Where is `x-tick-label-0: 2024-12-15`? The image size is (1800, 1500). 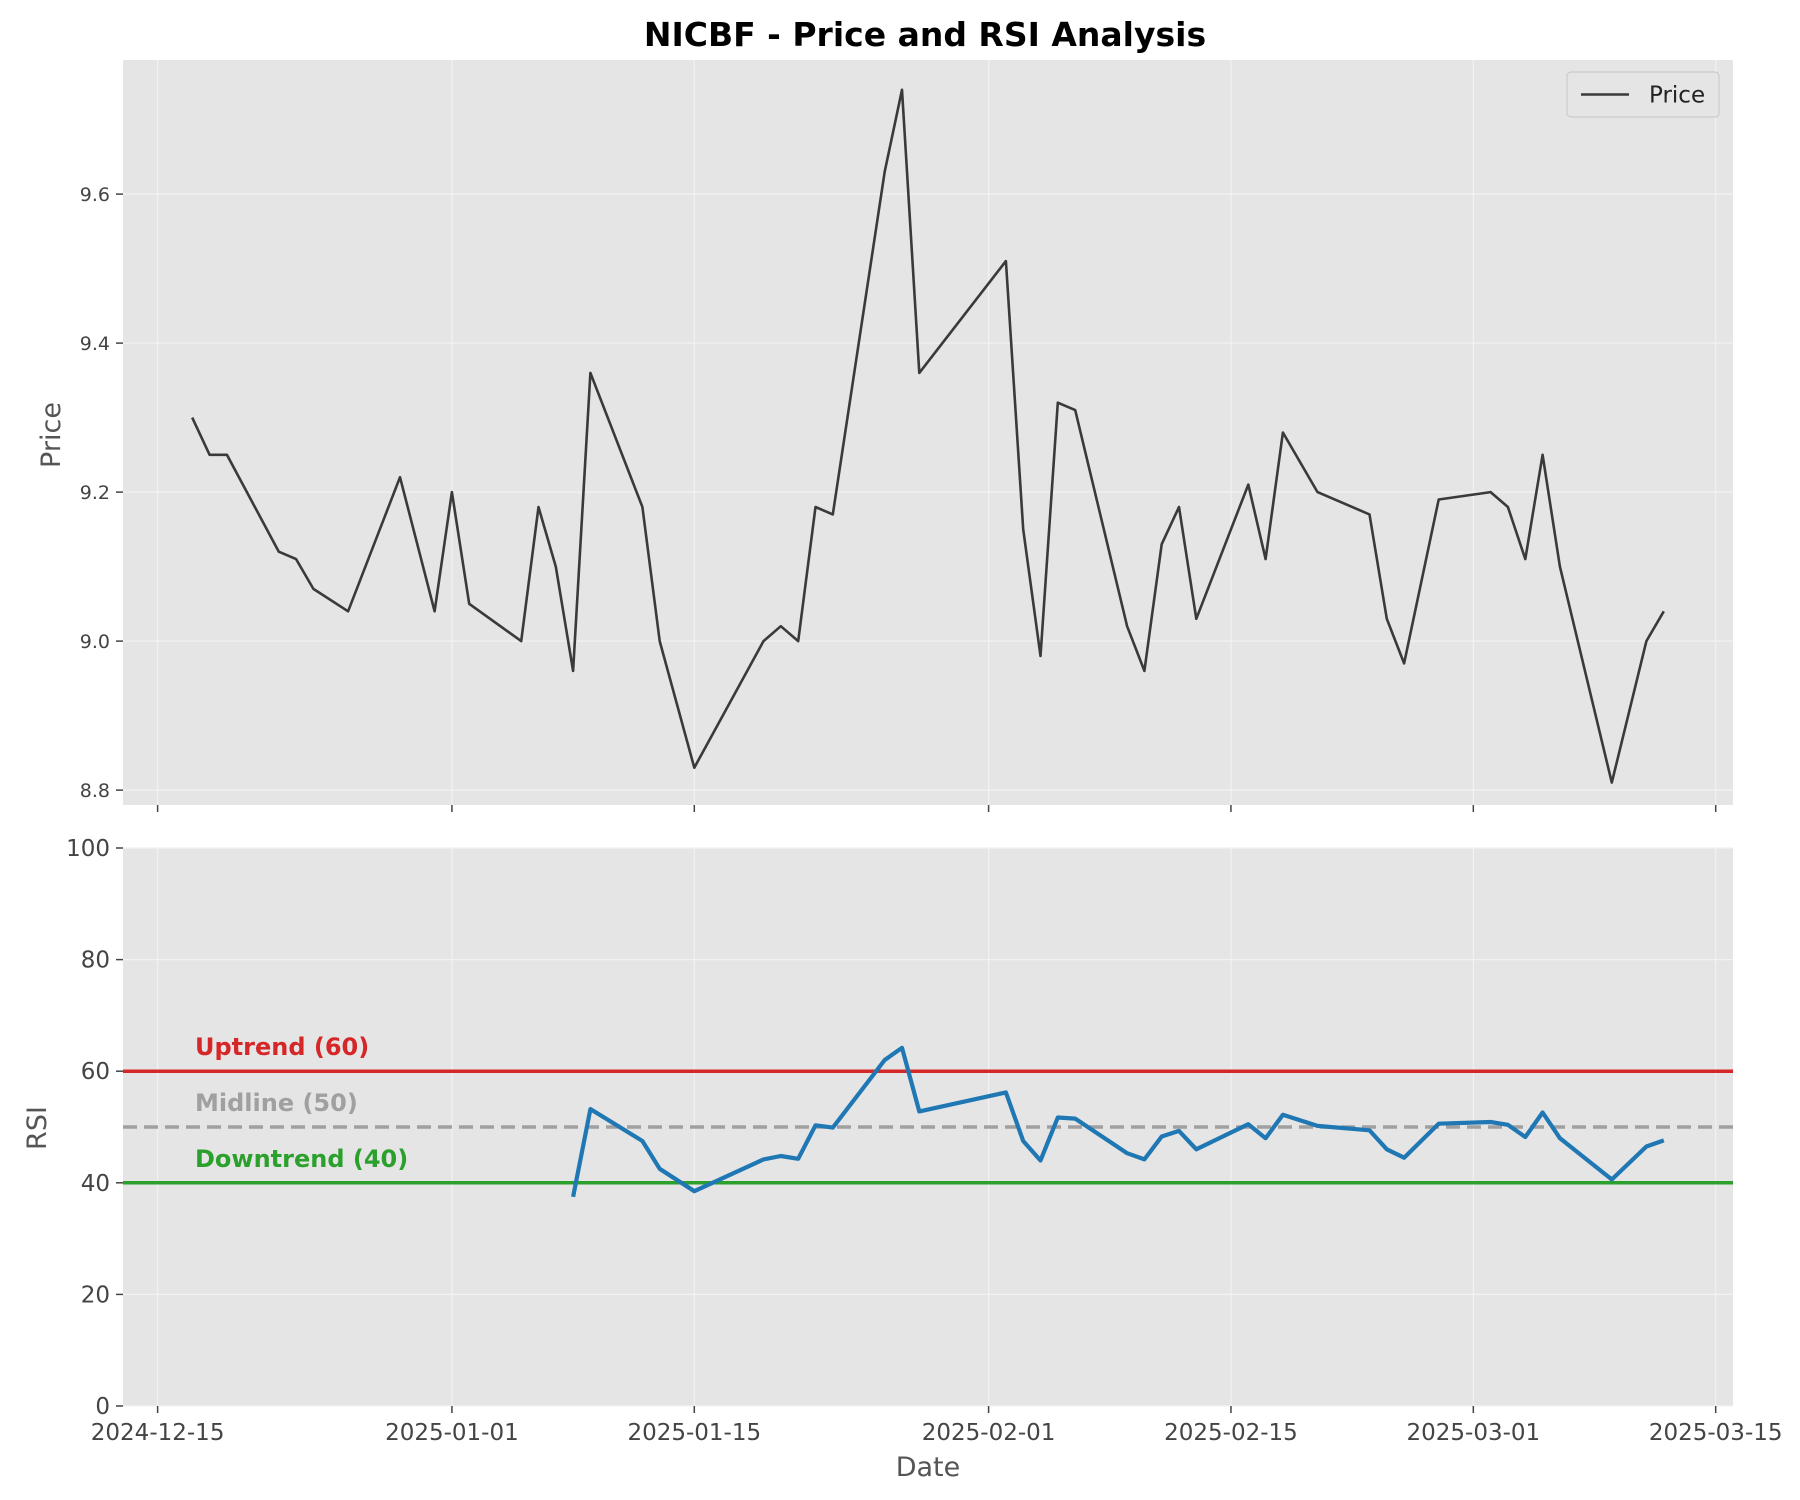 x-tick-label-0: 2024-12-15 is located at coordinates (158, 1433).